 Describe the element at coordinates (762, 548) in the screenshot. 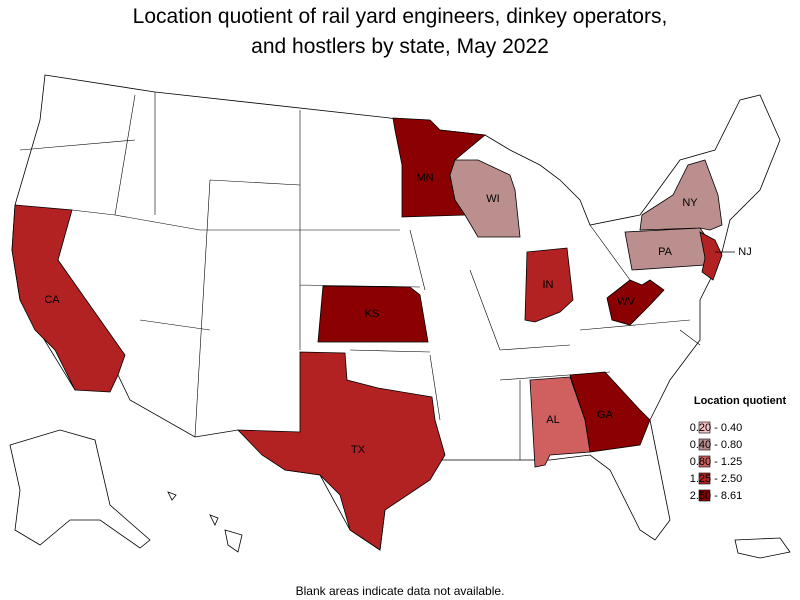

I see `puerto-rico` at that location.